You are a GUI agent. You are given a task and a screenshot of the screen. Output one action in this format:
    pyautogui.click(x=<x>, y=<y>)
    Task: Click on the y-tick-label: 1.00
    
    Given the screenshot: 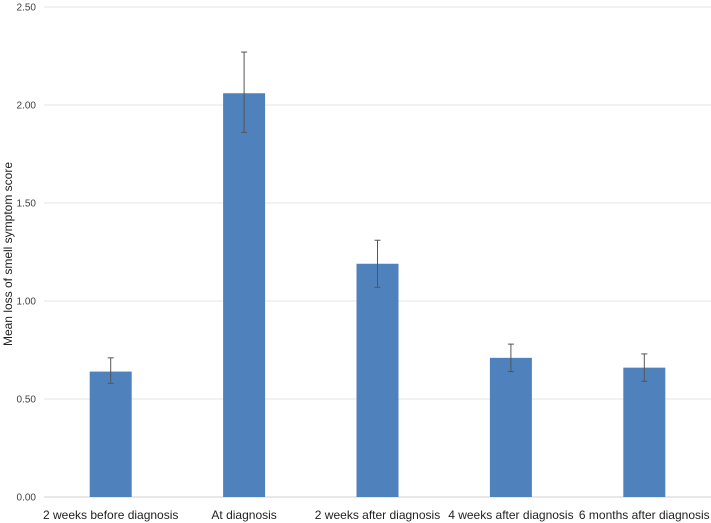 What is the action you would take?
    pyautogui.click(x=27, y=302)
    